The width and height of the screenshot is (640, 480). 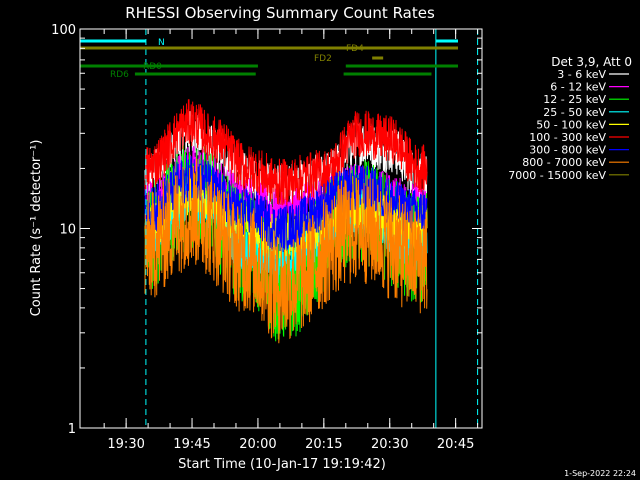 What do you see at coordinates (564, 162) in the screenshot?
I see `legend-entry: 800 - 7000 keV` at bounding box center [564, 162].